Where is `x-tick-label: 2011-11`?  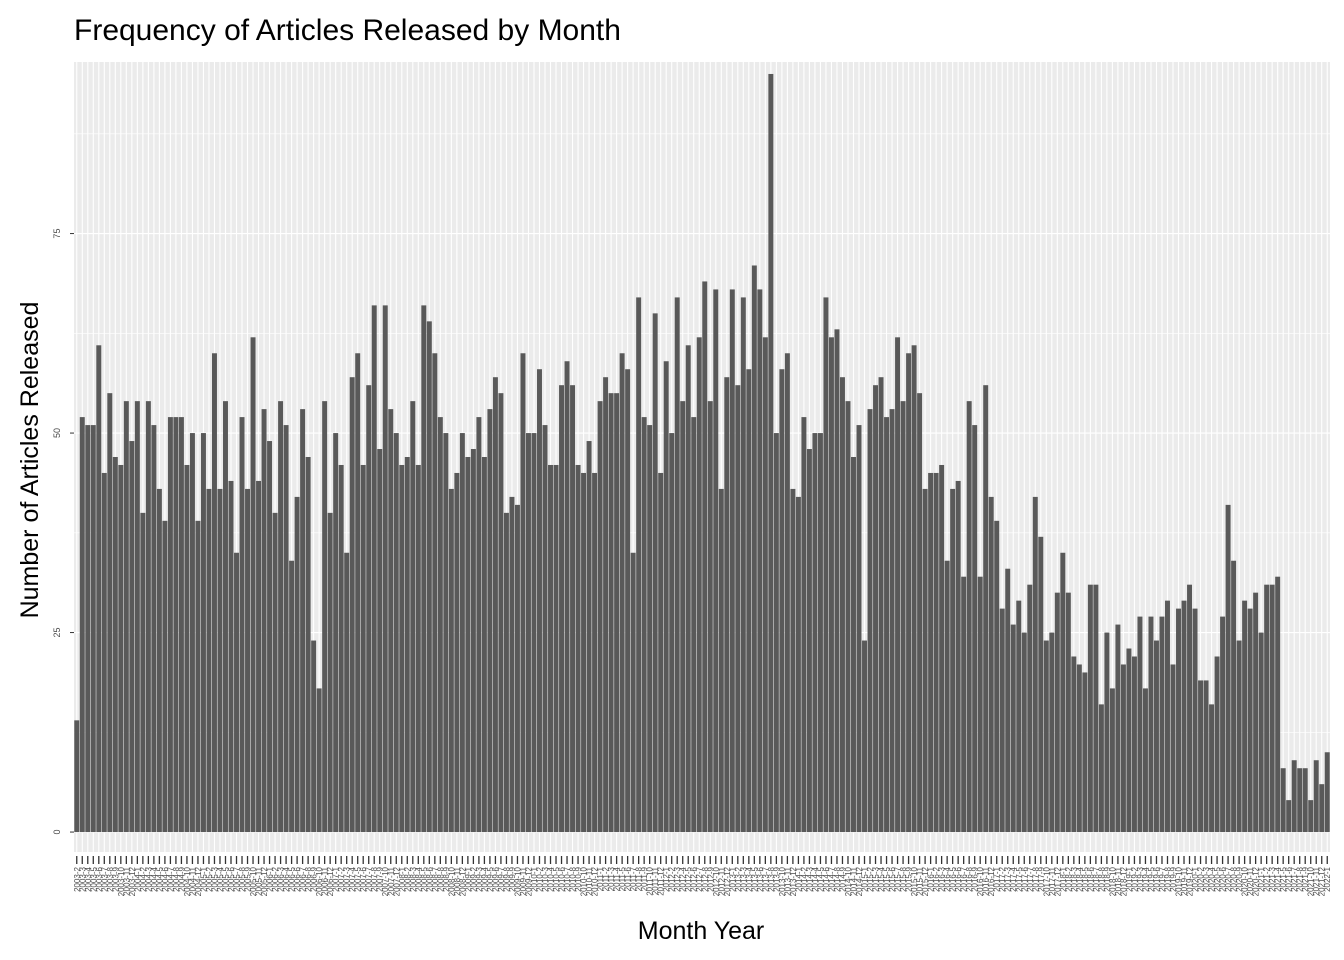
x-tick-label: 2011-11 is located at coordinates (655, 880).